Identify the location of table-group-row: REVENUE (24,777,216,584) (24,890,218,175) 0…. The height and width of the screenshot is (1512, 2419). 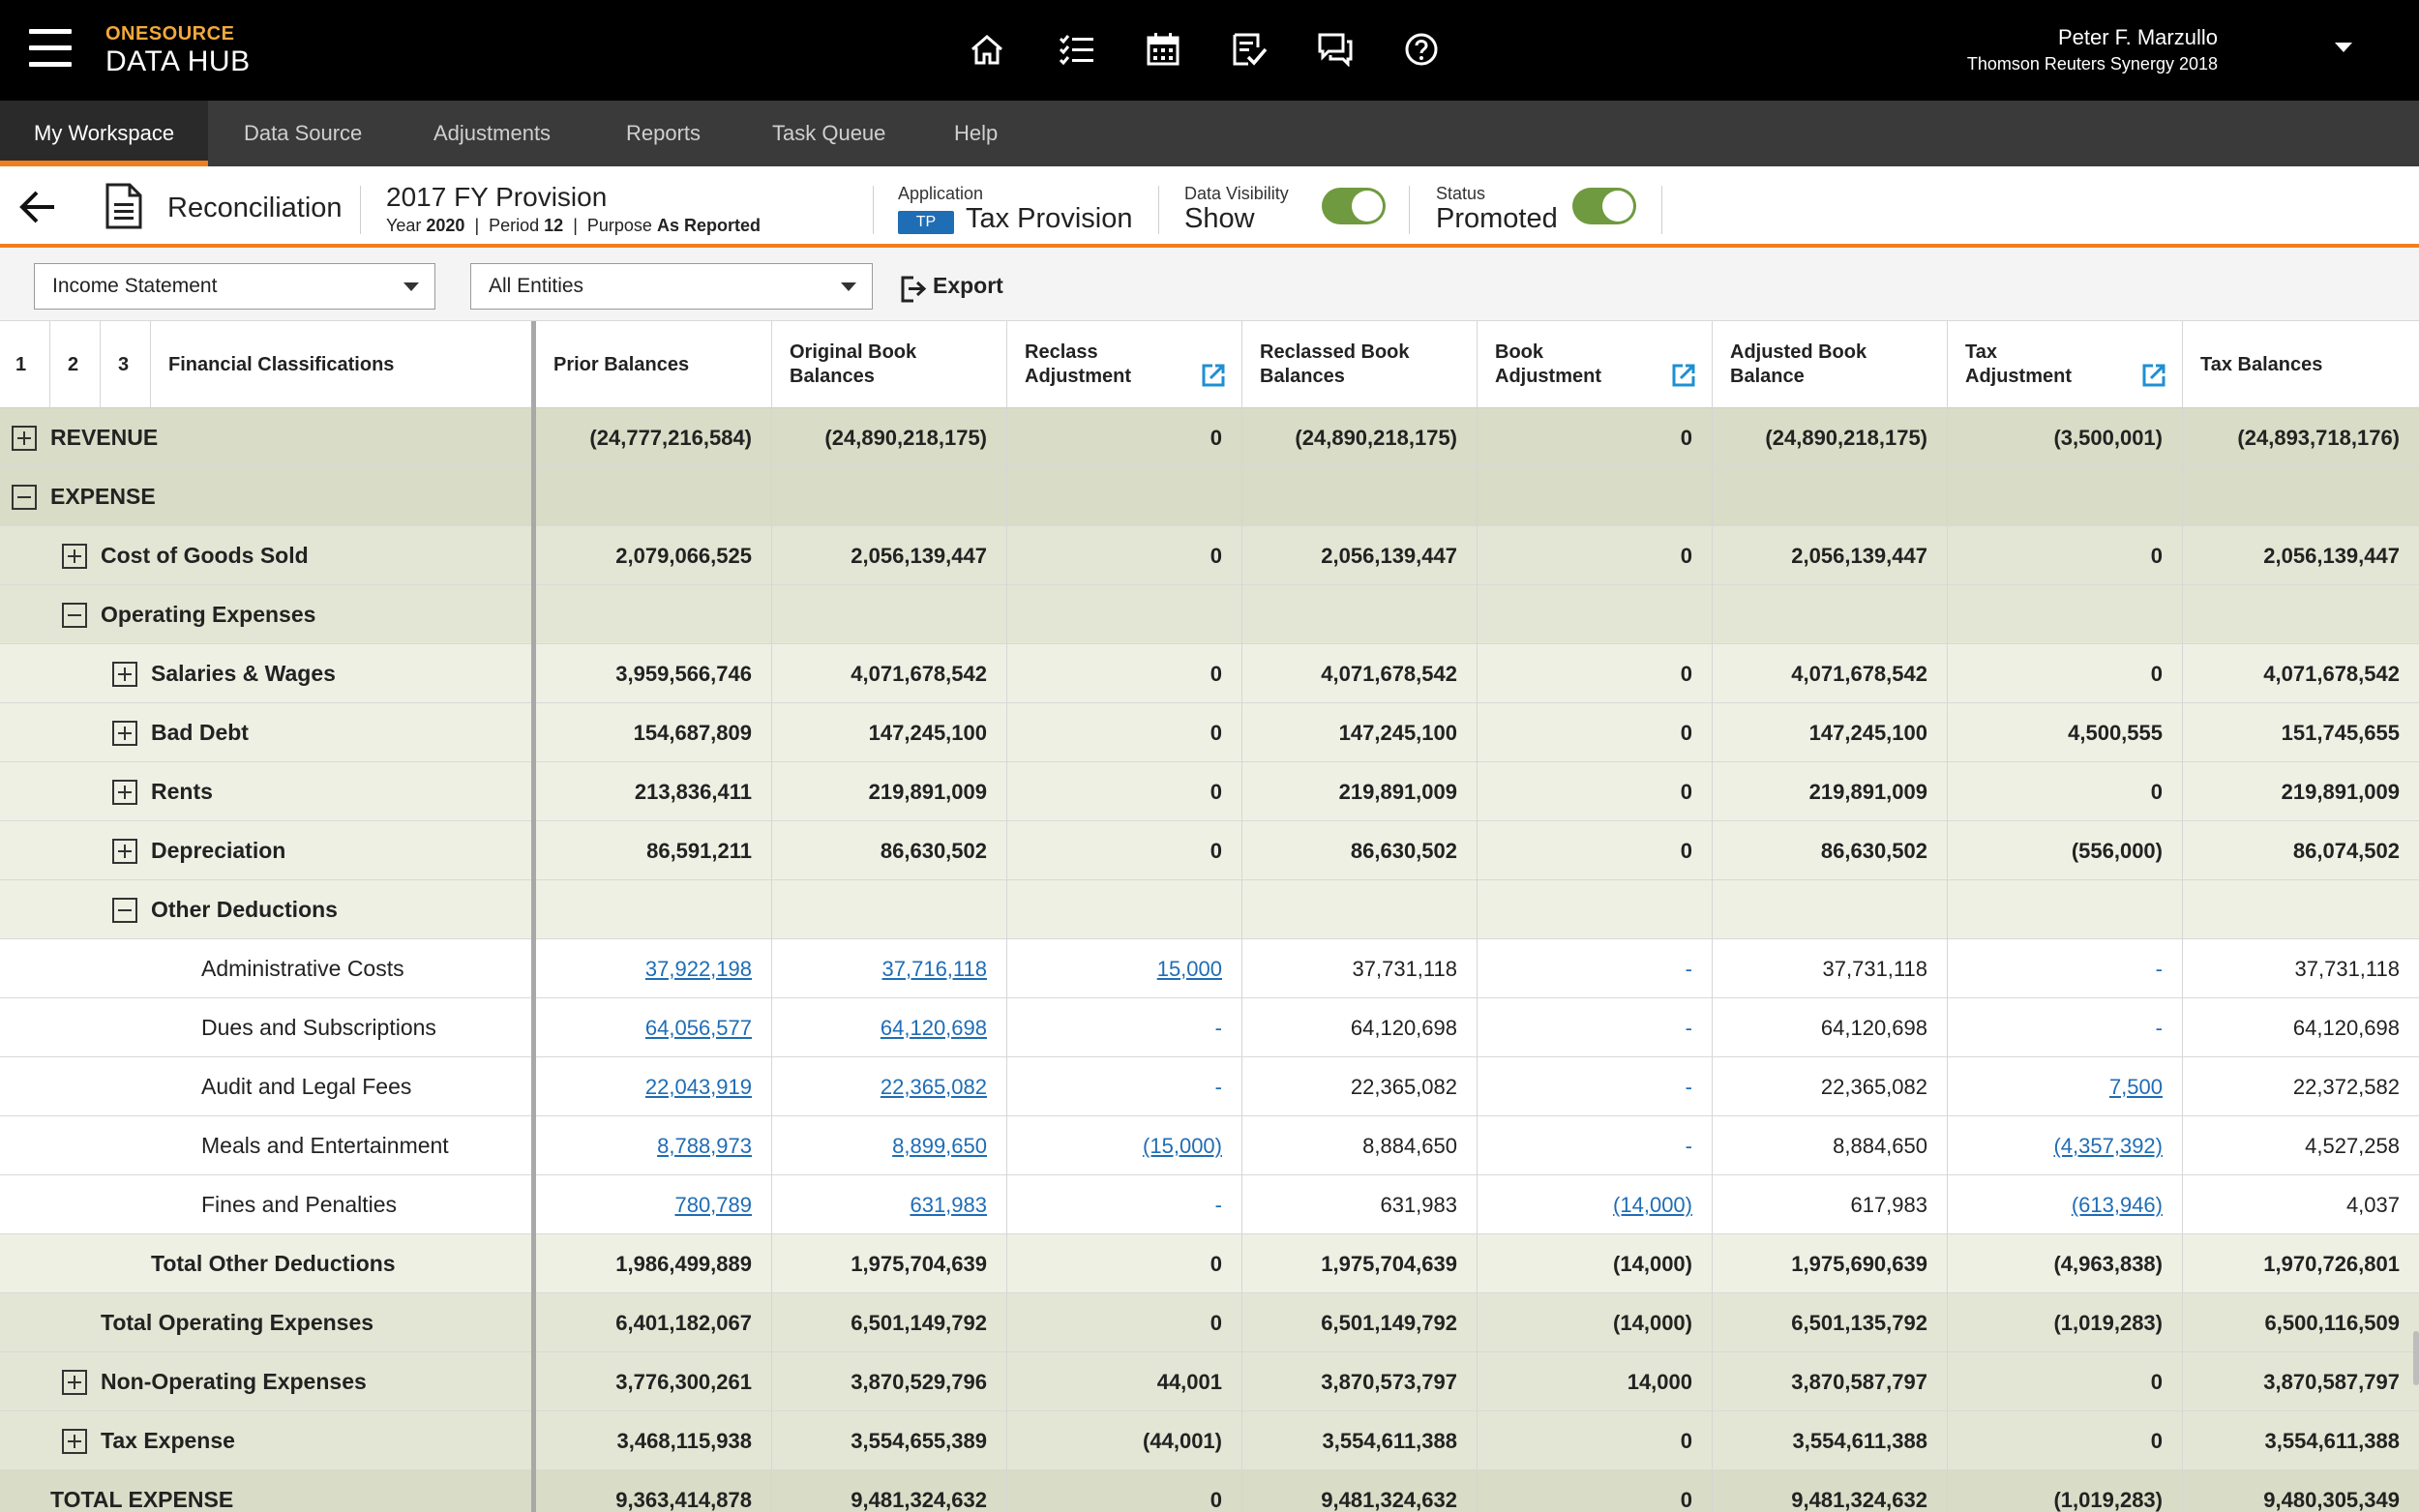
(1209, 438).